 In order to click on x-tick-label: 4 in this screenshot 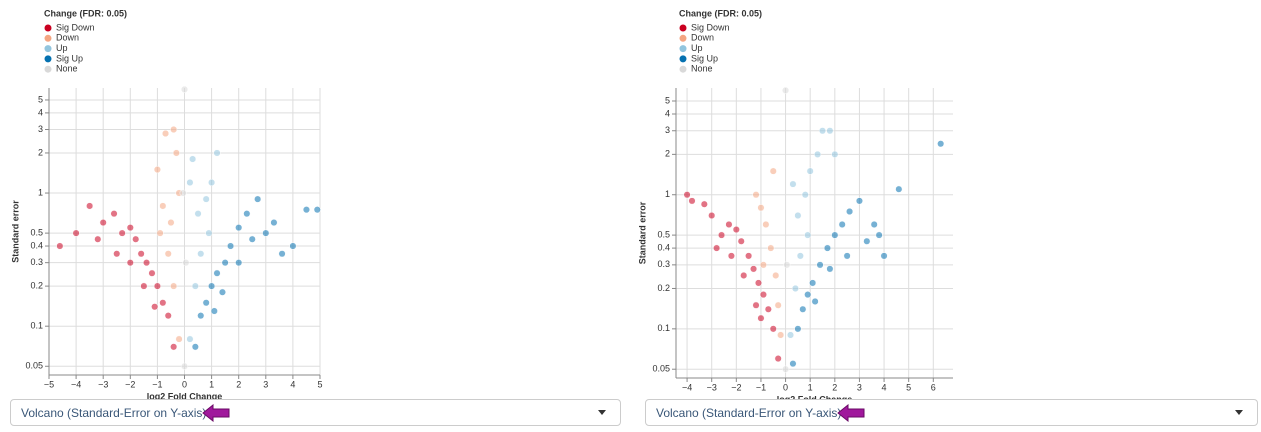, I will do `click(292, 384)`.